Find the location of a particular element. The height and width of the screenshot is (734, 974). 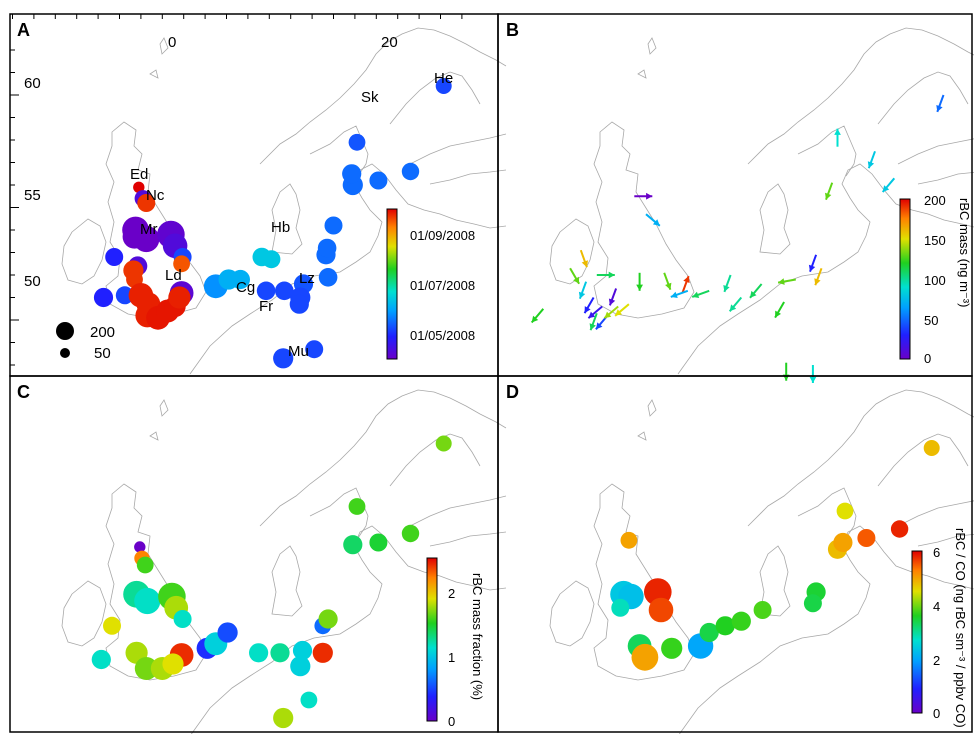

colorbar-b-title: rBC mass (ng m⁻³) is located at coordinates (964, 252).